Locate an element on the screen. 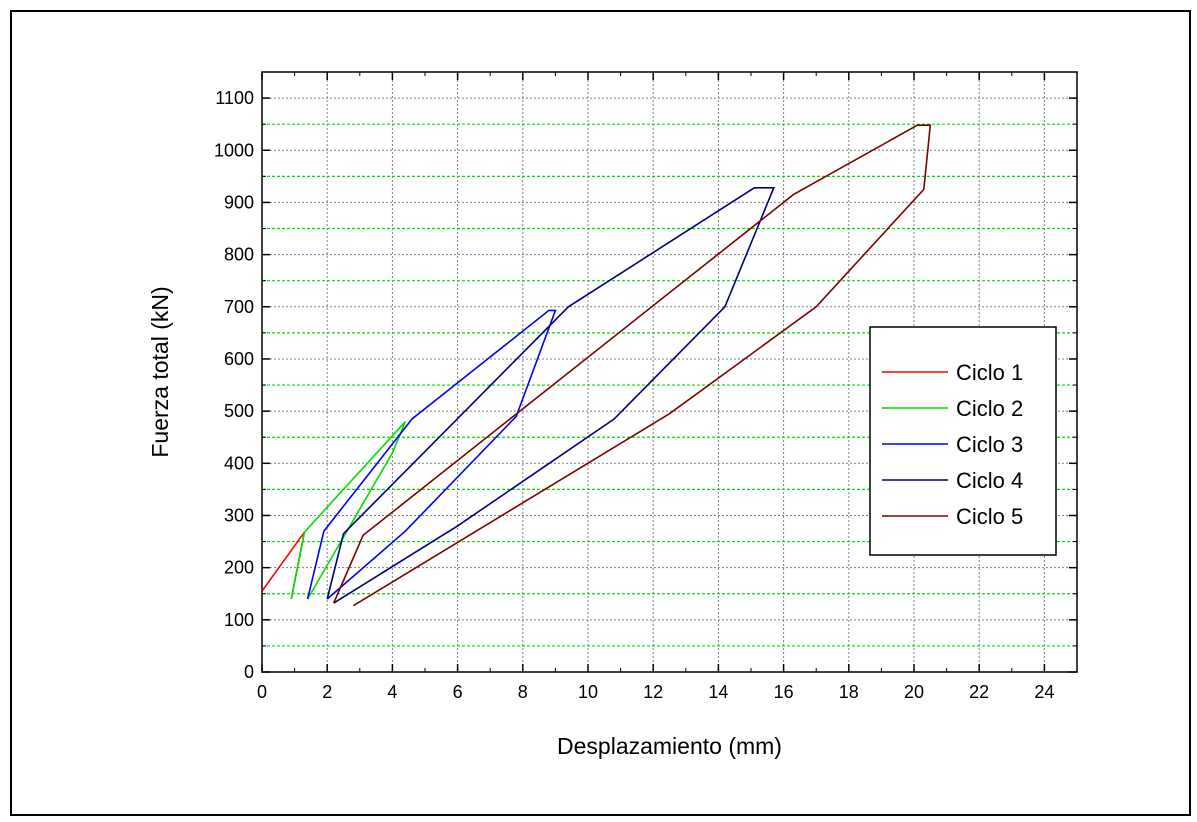 This screenshot has width=1197, height=822. x-axis-title: Desplazamiento (mm) is located at coordinates (669, 746).